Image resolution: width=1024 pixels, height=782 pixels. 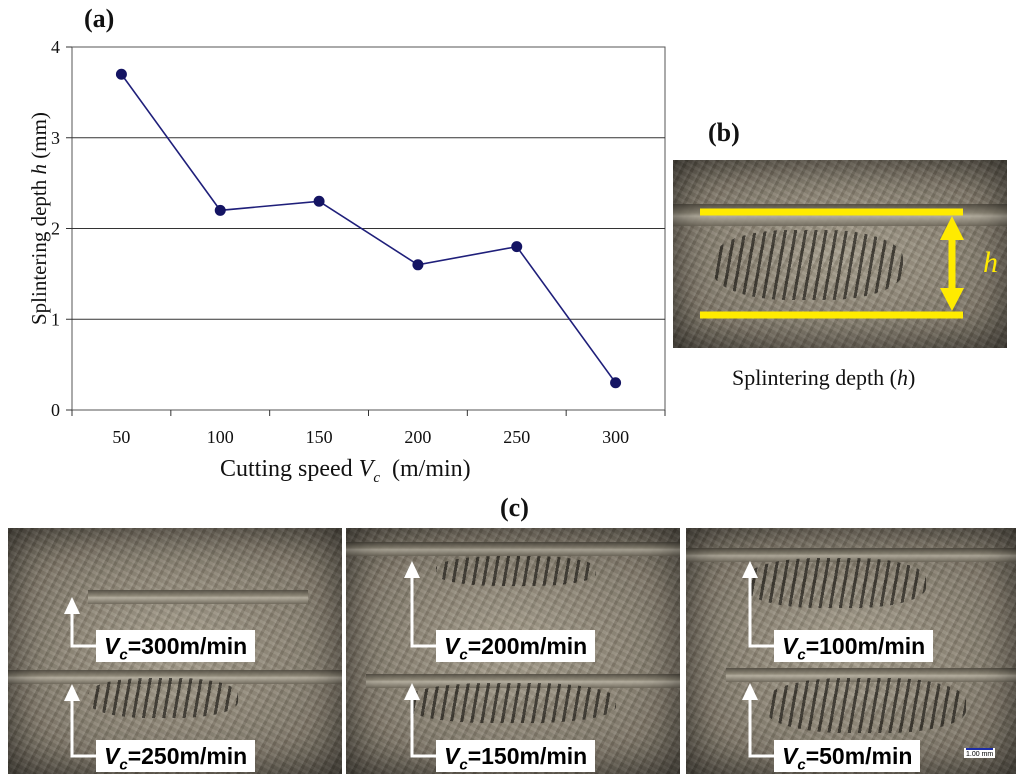 I want to click on vc-value: =100m/min, so click(x=865, y=646).